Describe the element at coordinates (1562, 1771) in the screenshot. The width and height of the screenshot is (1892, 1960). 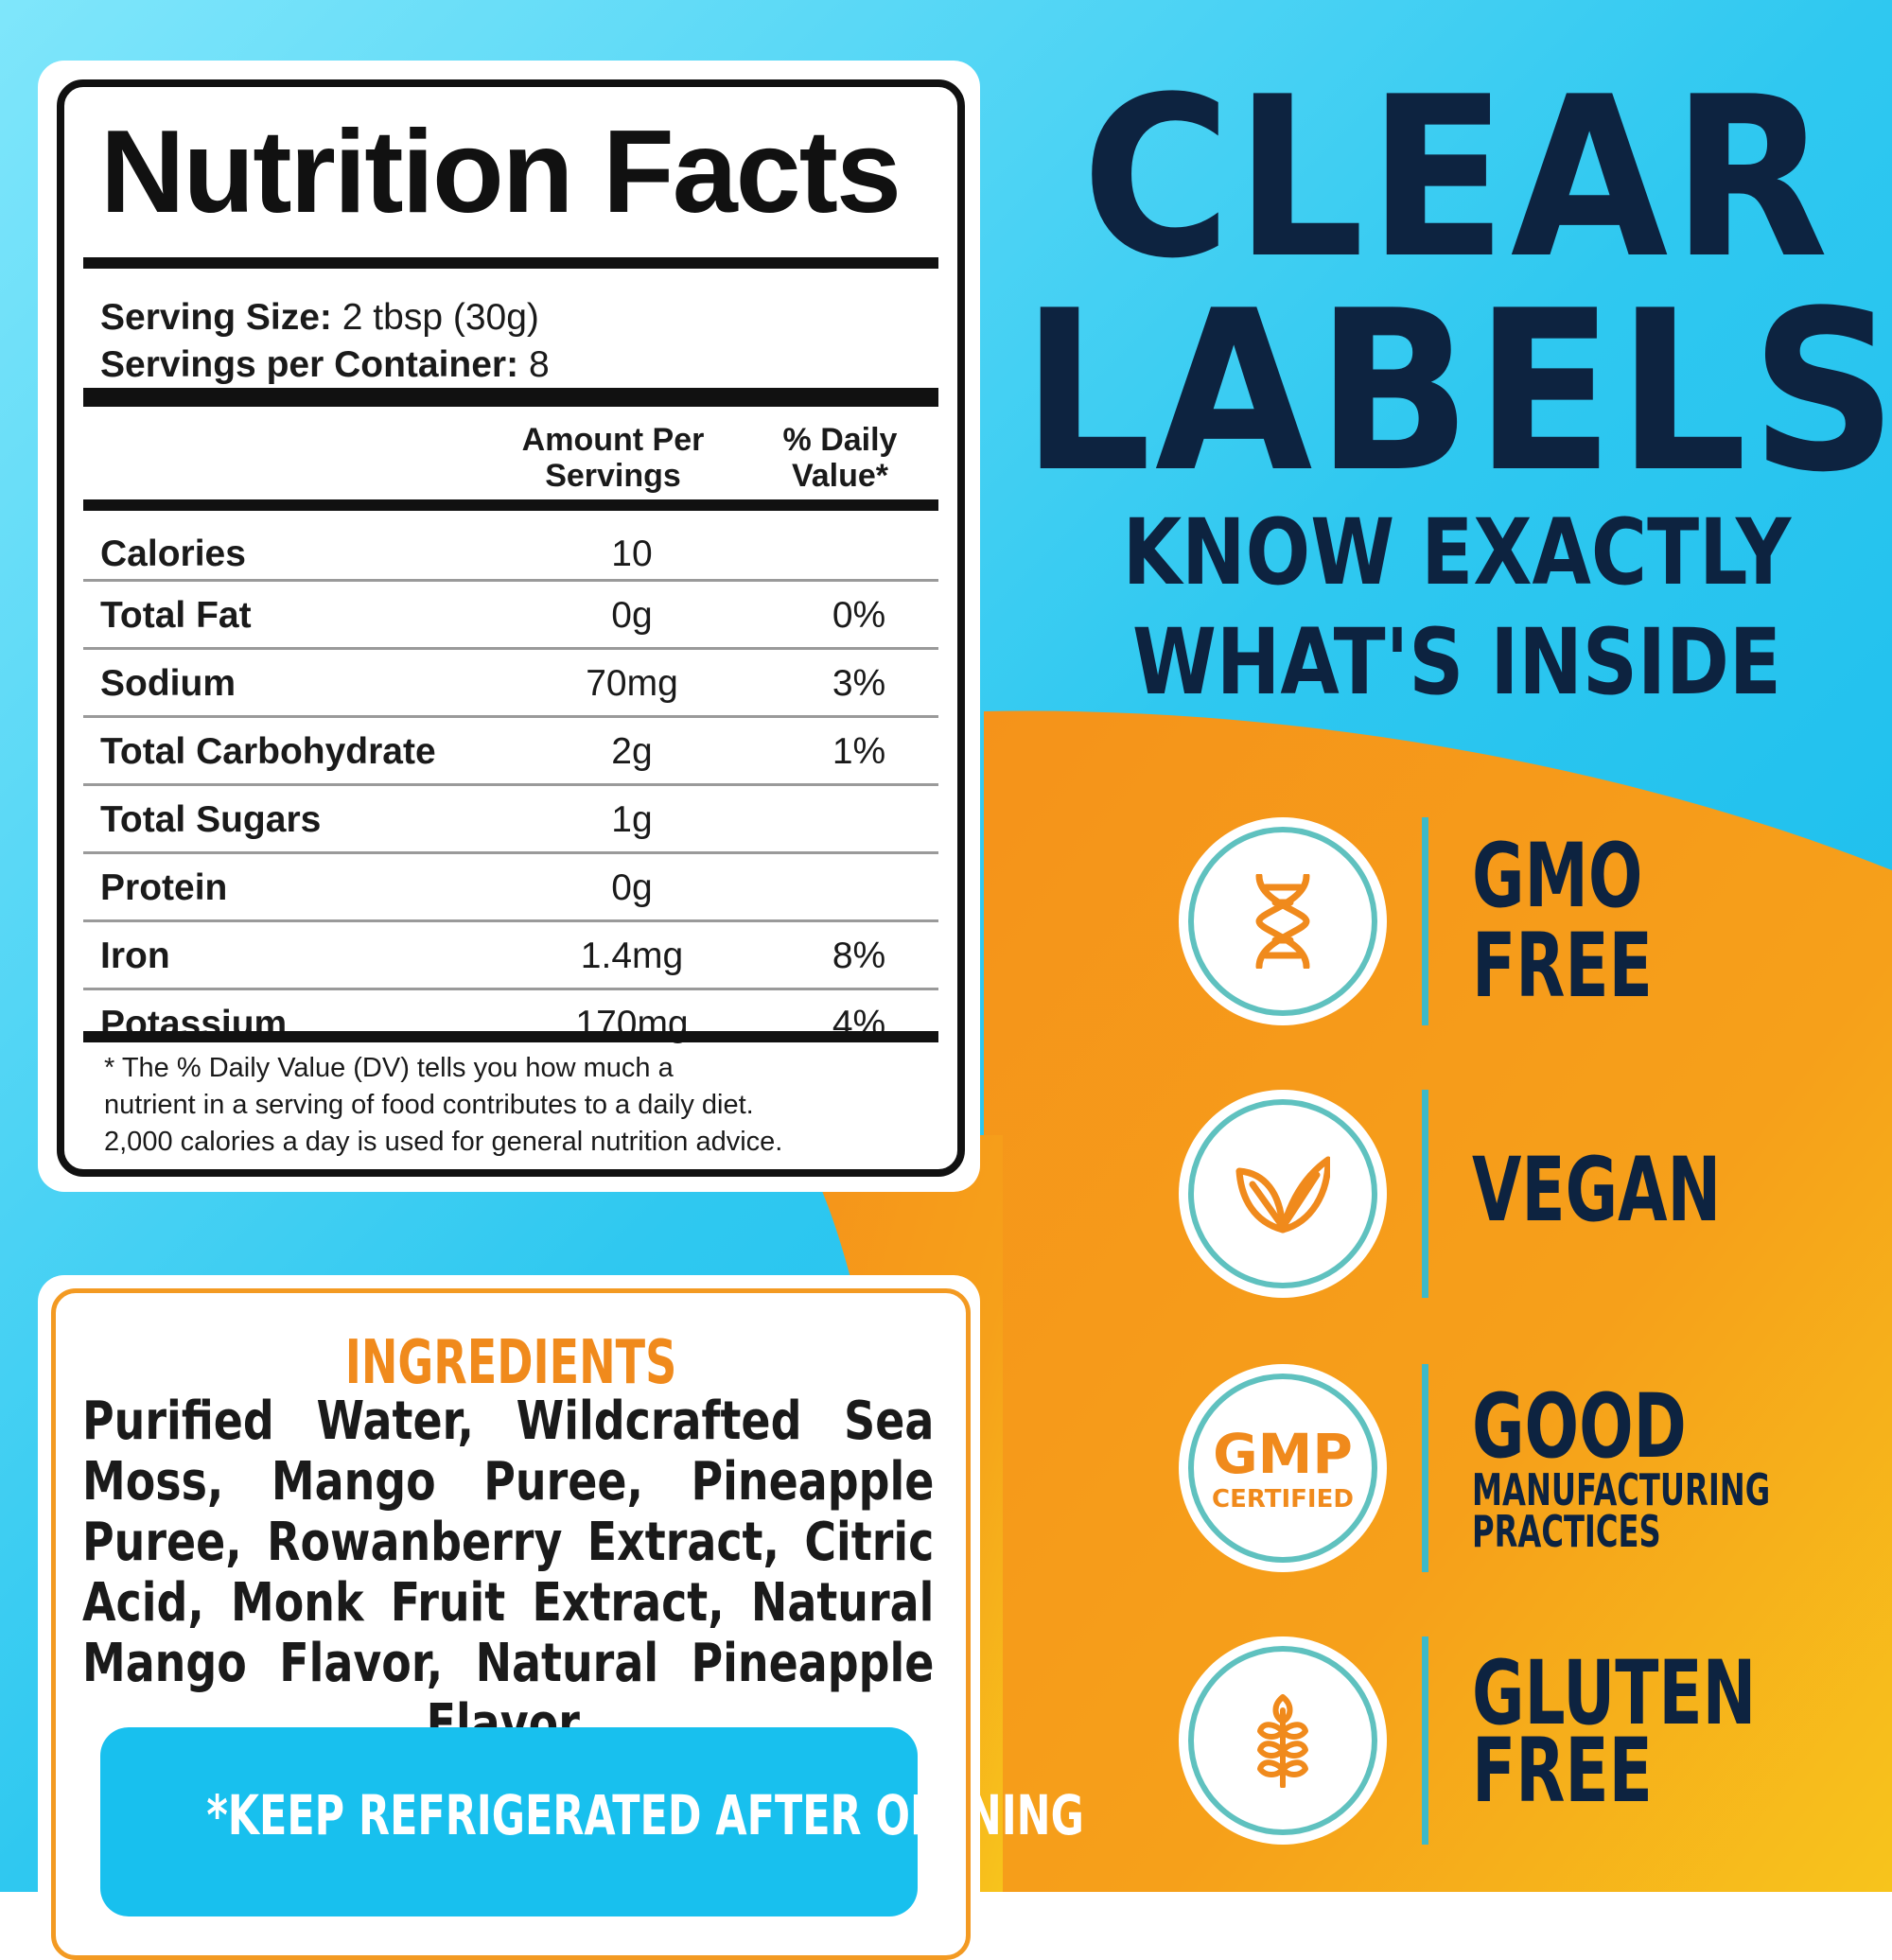
I see `gluten-free-label: FREE` at that location.